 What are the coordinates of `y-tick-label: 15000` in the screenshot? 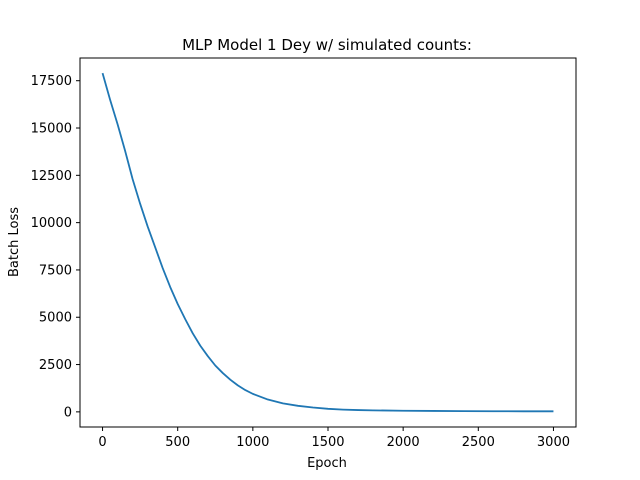 It's located at (51, 129).